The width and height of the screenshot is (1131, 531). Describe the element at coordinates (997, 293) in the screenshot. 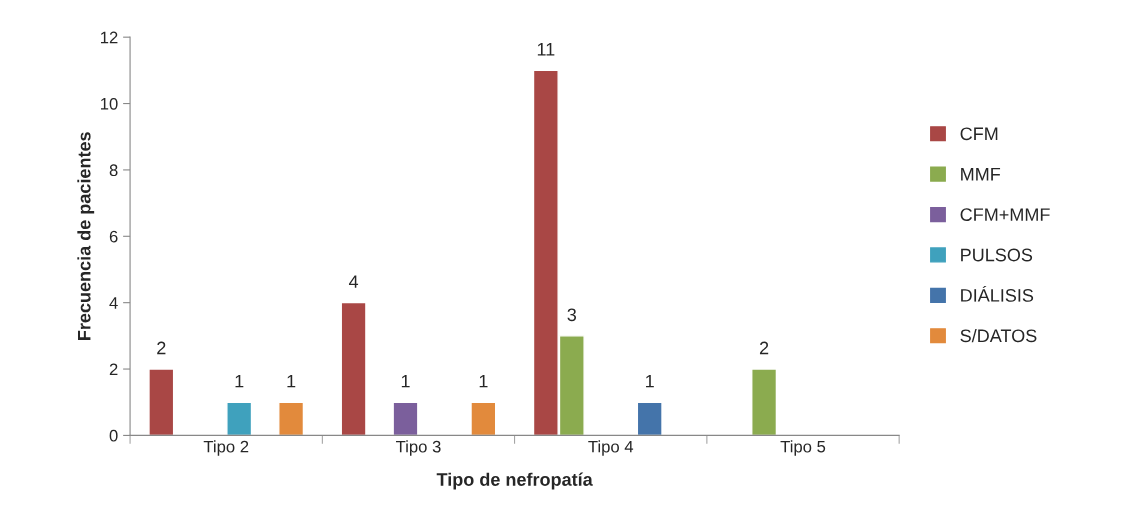

I see `legend-label: DIÁLISIS` at that location.